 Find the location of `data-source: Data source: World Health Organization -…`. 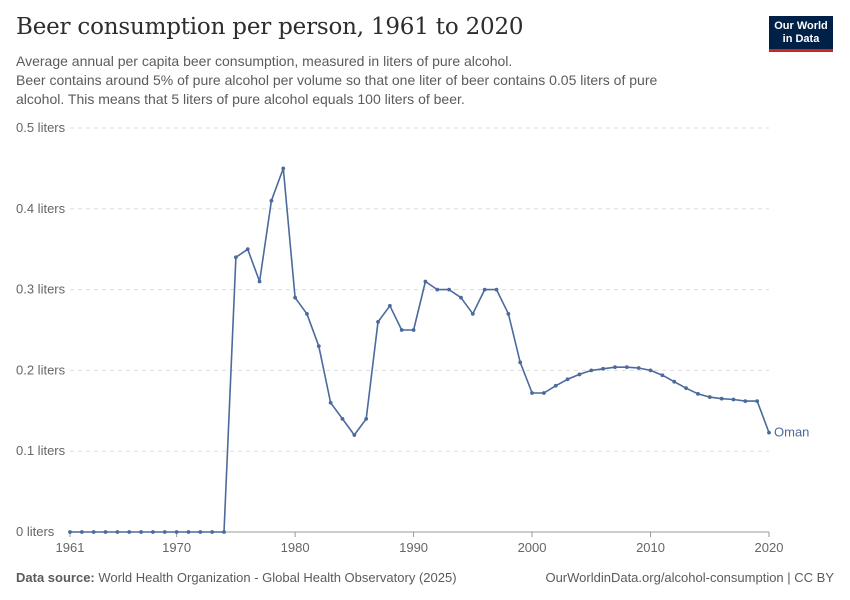

data-source: Data source: World Health Organization -… is located at coordinates (236, 577).